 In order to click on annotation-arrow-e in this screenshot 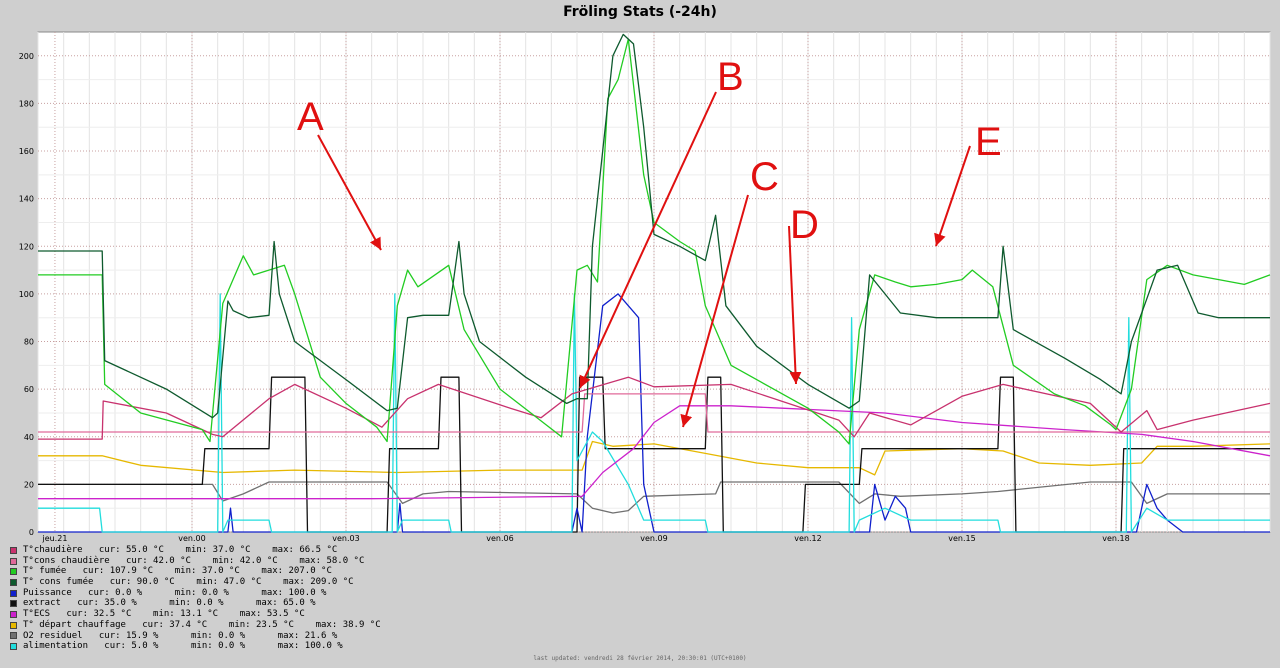, I will do `click(952, 196)`.